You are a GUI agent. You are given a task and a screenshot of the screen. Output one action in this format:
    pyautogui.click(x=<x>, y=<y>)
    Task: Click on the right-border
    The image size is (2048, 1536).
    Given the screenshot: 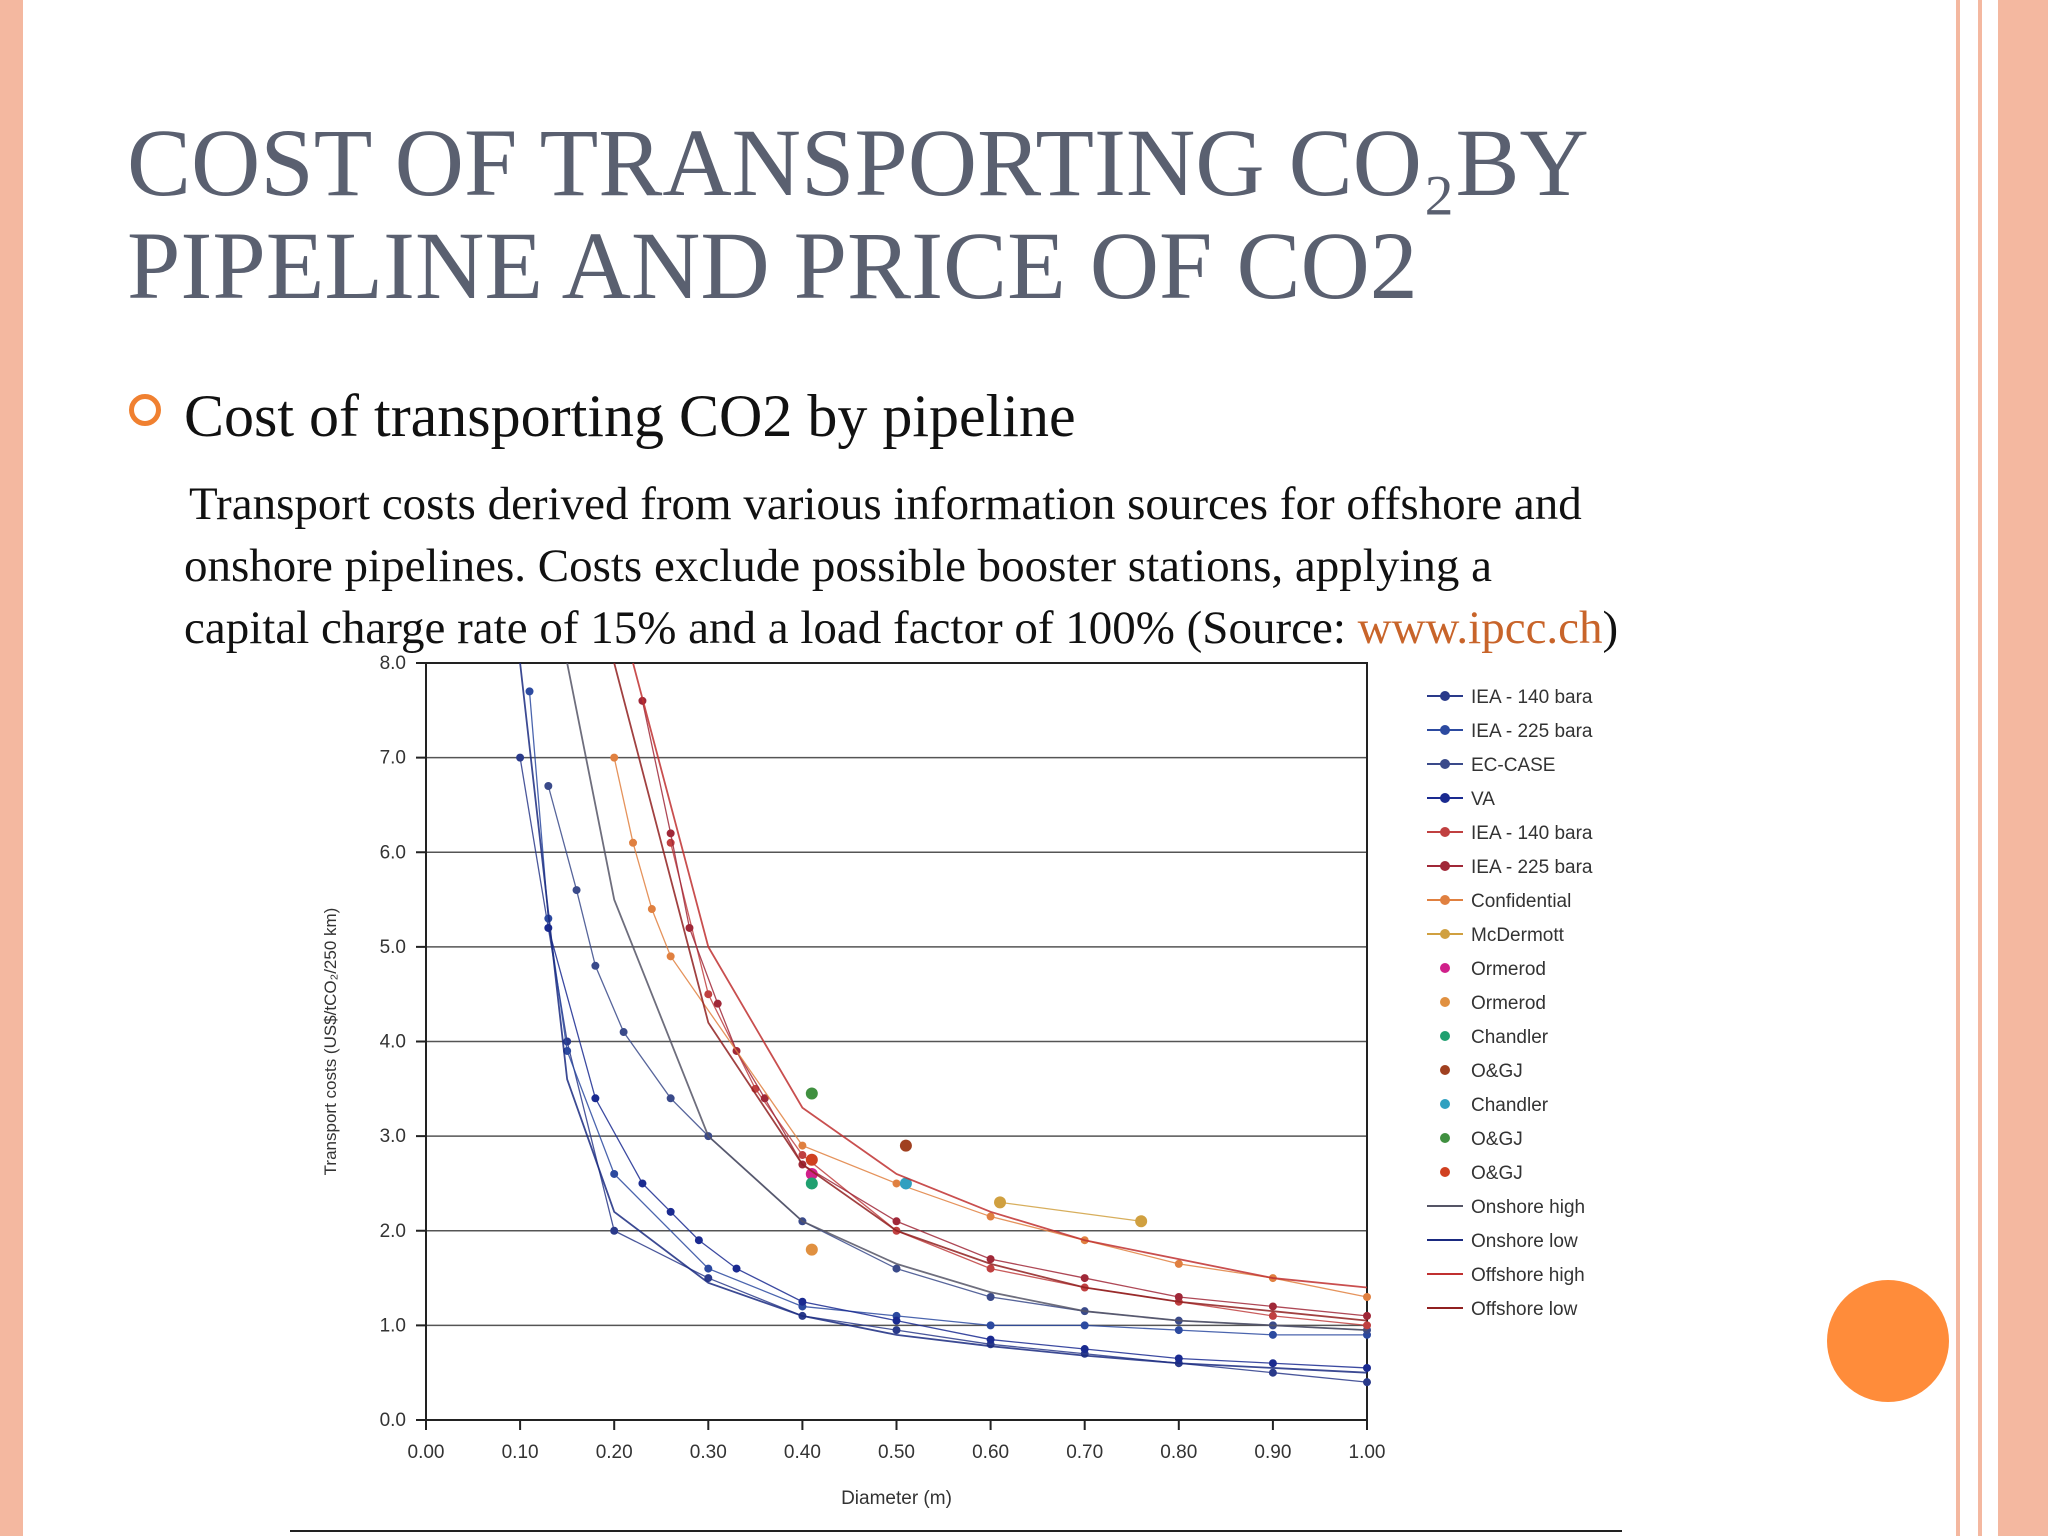 What is the action you would take?
    pyautogui.click(x=1980, y=768)
    